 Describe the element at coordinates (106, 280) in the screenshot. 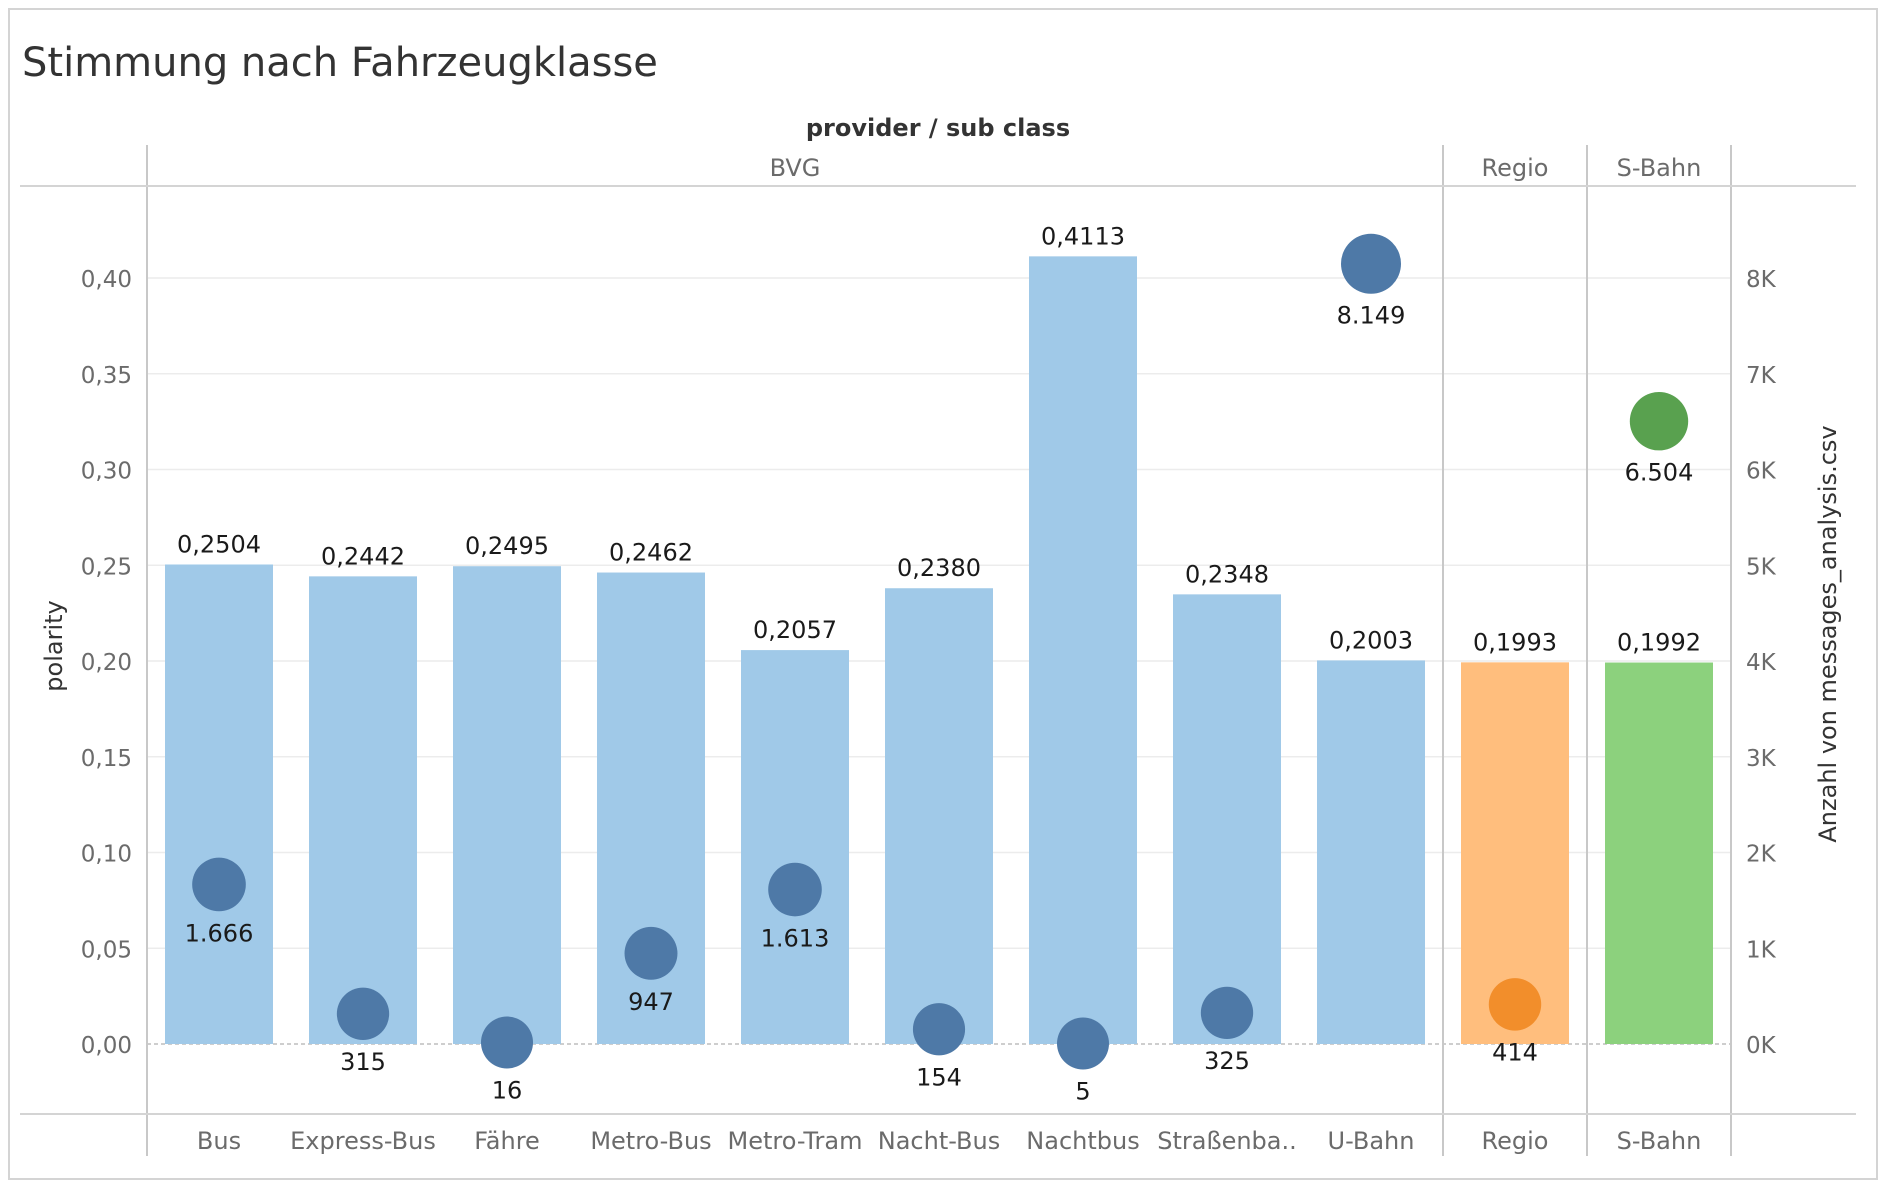

I see `y-tick-label: 0,40` at that location.